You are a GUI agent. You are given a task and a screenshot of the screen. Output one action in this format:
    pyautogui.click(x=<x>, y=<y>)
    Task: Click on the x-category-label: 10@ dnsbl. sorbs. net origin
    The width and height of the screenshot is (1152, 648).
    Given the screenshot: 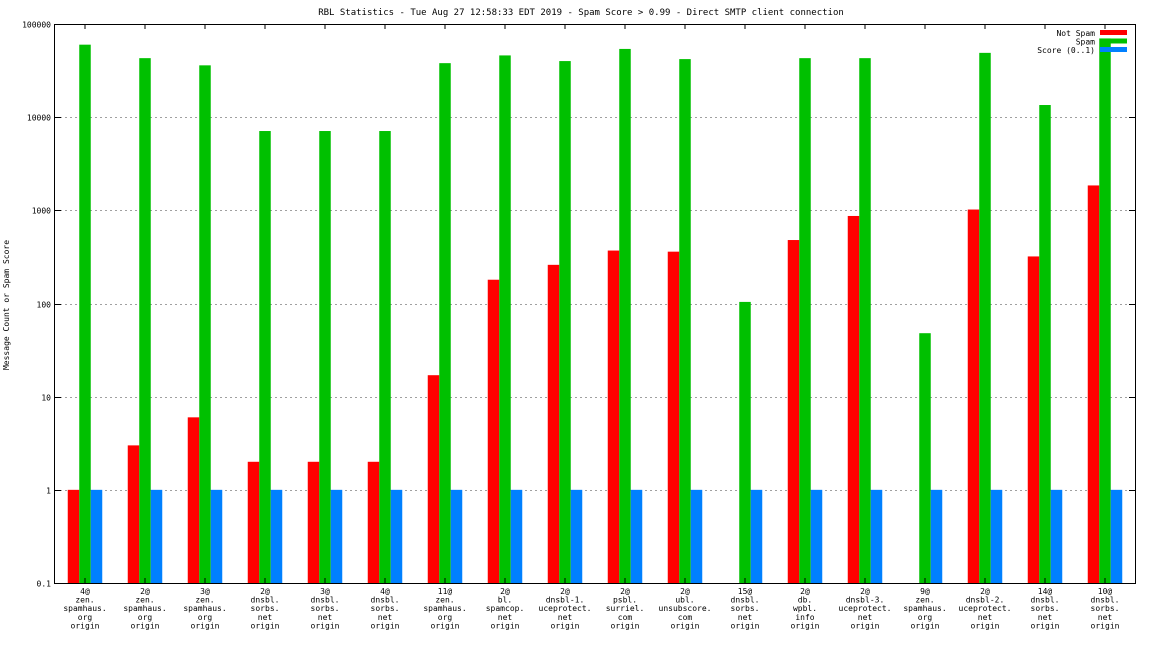 What is the action you would take?
    pyautogui.click(x=1105, y=608)
    